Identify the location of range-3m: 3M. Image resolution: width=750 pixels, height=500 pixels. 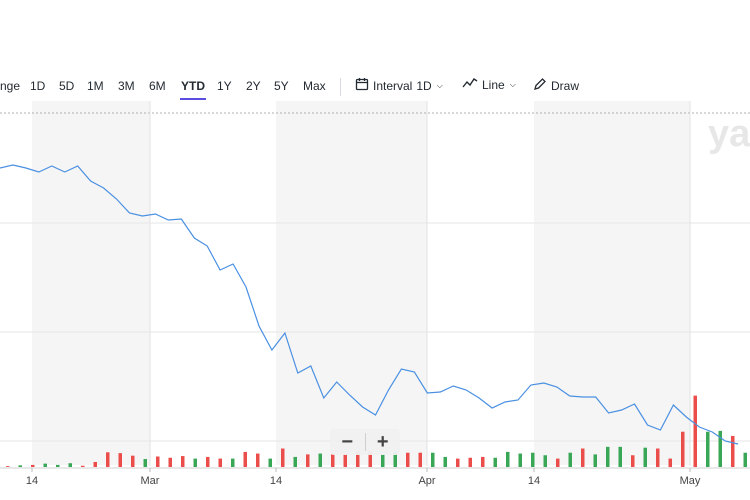
(126, 86).